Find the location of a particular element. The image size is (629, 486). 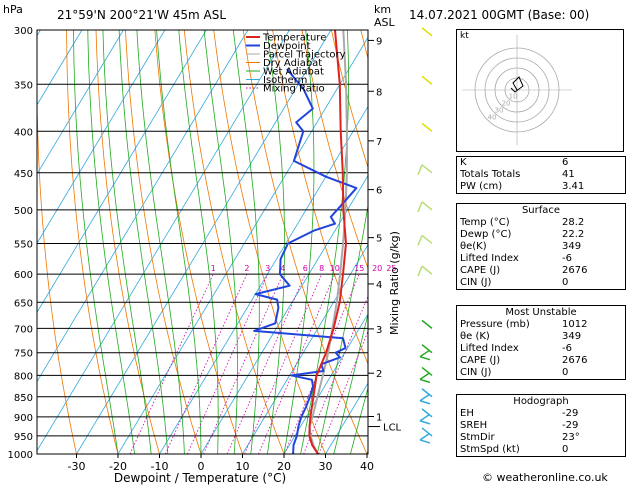

mixing-ratio-labels: 1 2 3 4 6 8 10 15 20 25 is located at coordinates (304, 268).